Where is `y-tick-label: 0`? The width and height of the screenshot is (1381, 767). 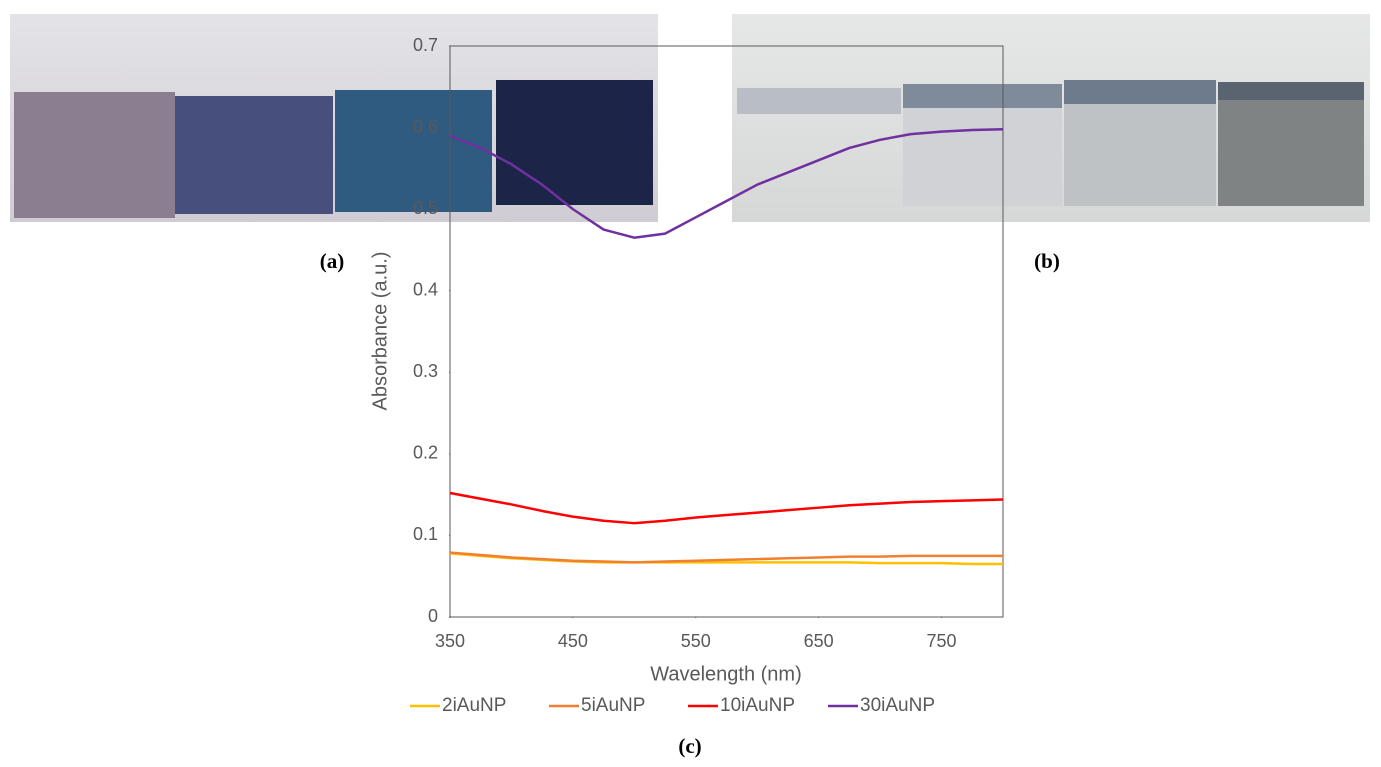 y-tick-label: 0 is located at coordinates (433, 616).